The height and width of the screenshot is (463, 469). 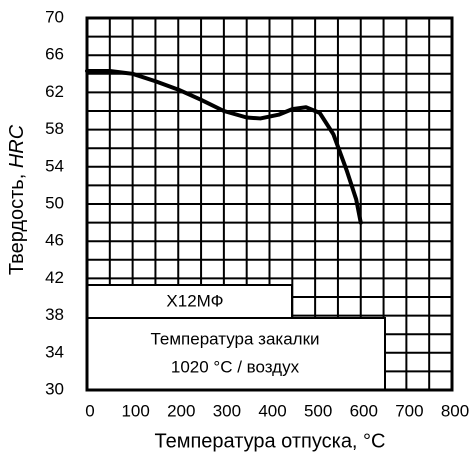 What do you see at coordinates (17, 221) in the screenshot?
I see `y-axis-label-text: Твердость,` at bounding box center [17, 221].